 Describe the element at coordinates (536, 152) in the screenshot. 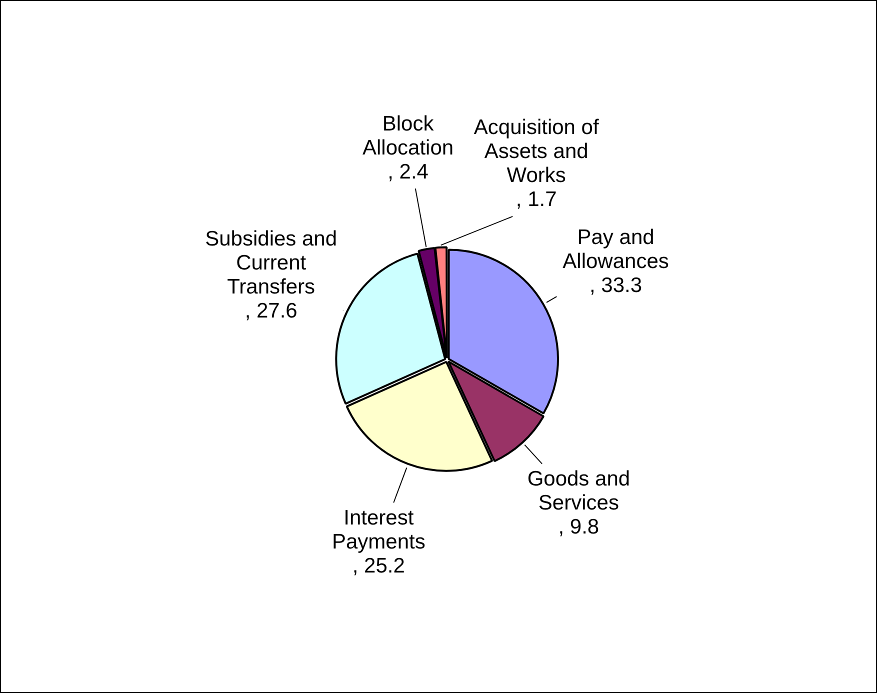

I see `slice-label: Acquisition of Assets and Works` at that location.